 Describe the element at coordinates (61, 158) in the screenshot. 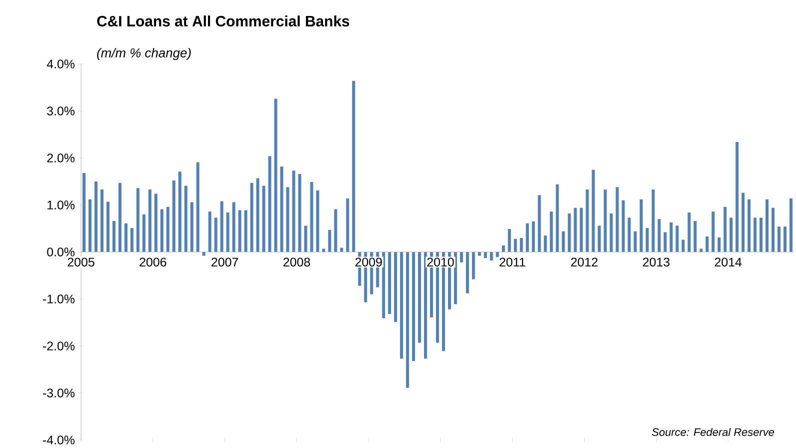

I see `y-tick-label: 2.0%` at that location.